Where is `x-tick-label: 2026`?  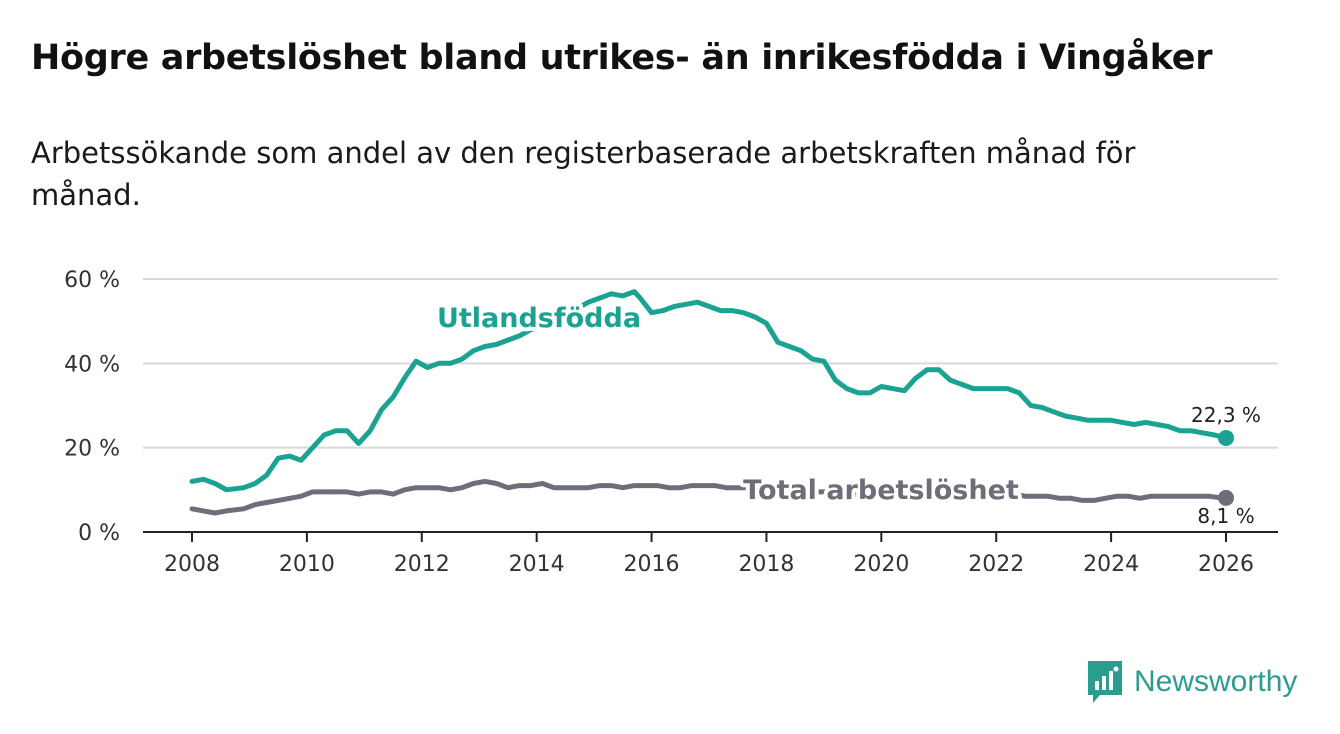
x-tick-label: 2026 is located at coordinates (1226, 564).